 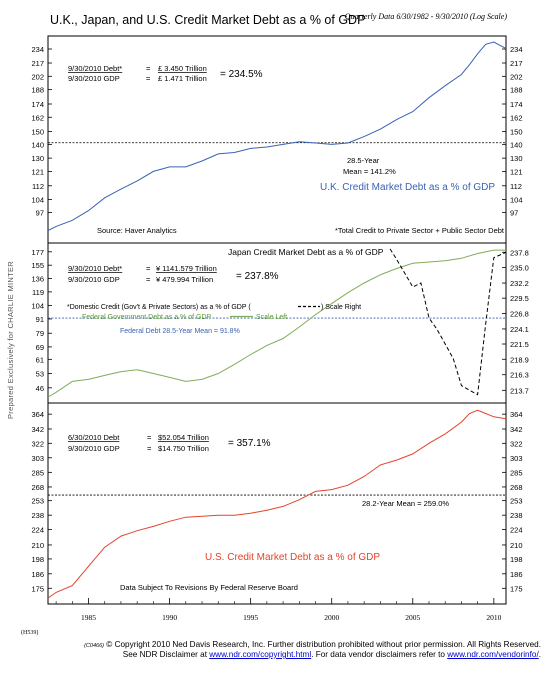 I want to click on uk-gdp-label: 9/30/2010 GDP, so click(x=94, y=78).